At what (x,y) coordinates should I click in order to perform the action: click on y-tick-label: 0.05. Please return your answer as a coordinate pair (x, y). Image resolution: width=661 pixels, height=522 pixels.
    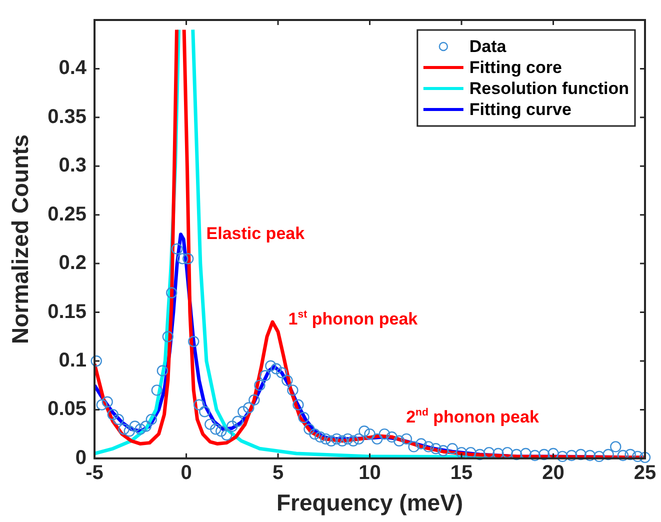
    Looking at the image, I should click on (67, 409).